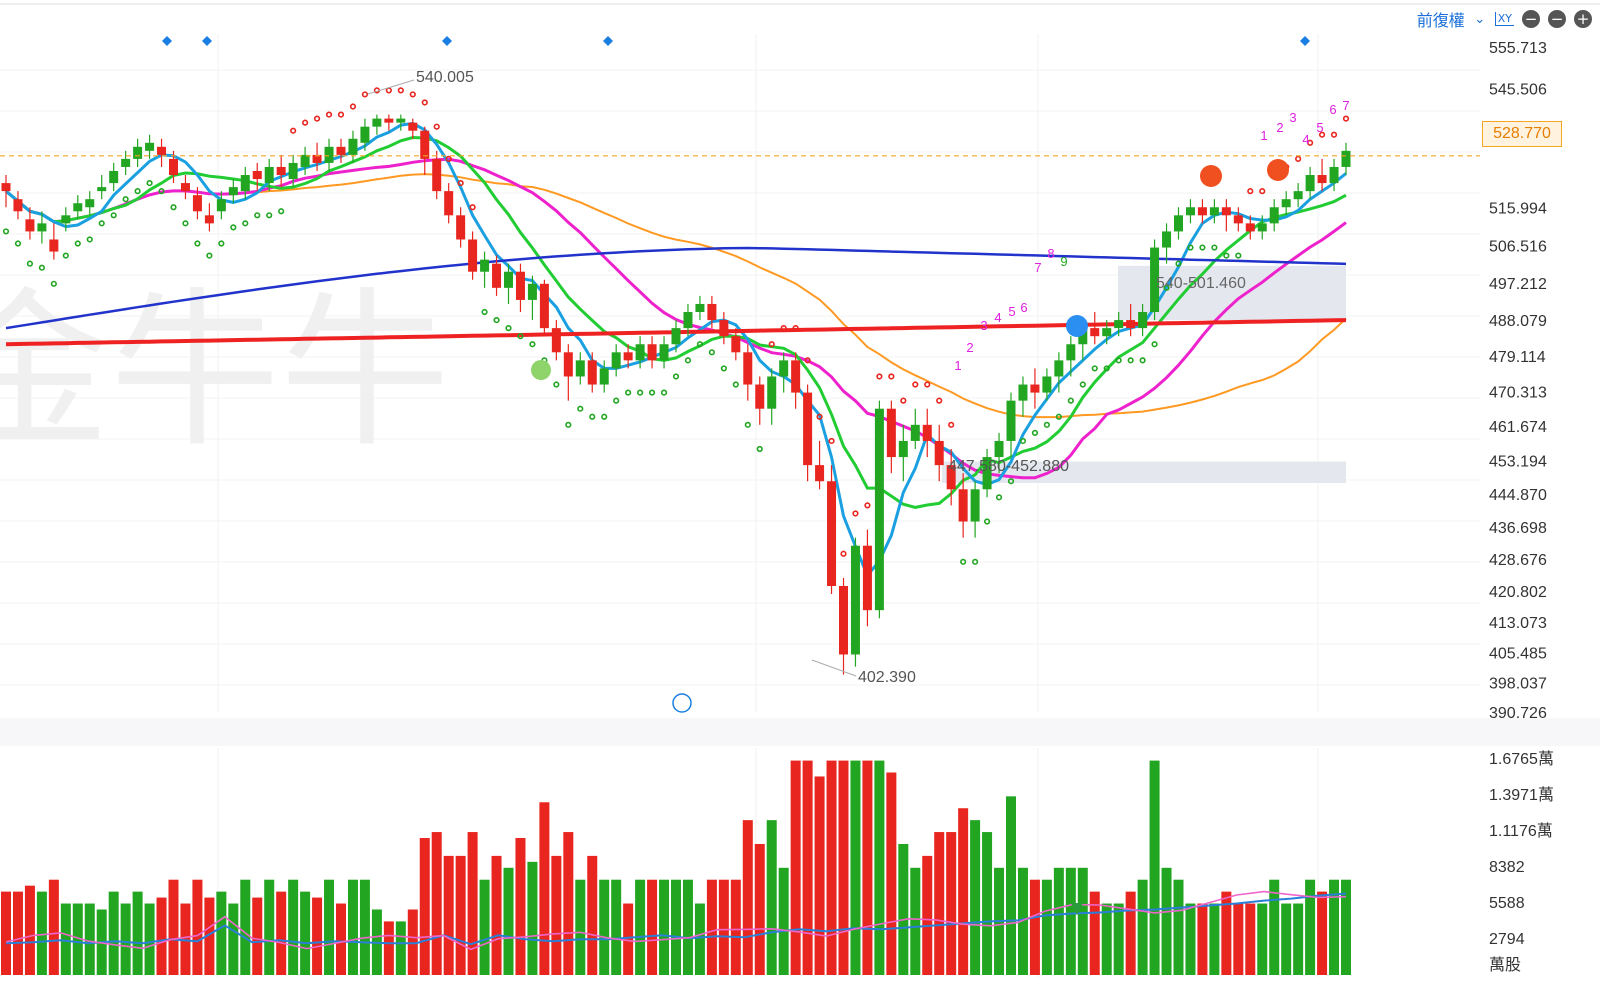 Image resolution: width=1600 pixels, height=1008 pixels. Describe the element at coordinates (1504, 19) in the screenshot. I see `axis-toggle-icon: XY` at that location.